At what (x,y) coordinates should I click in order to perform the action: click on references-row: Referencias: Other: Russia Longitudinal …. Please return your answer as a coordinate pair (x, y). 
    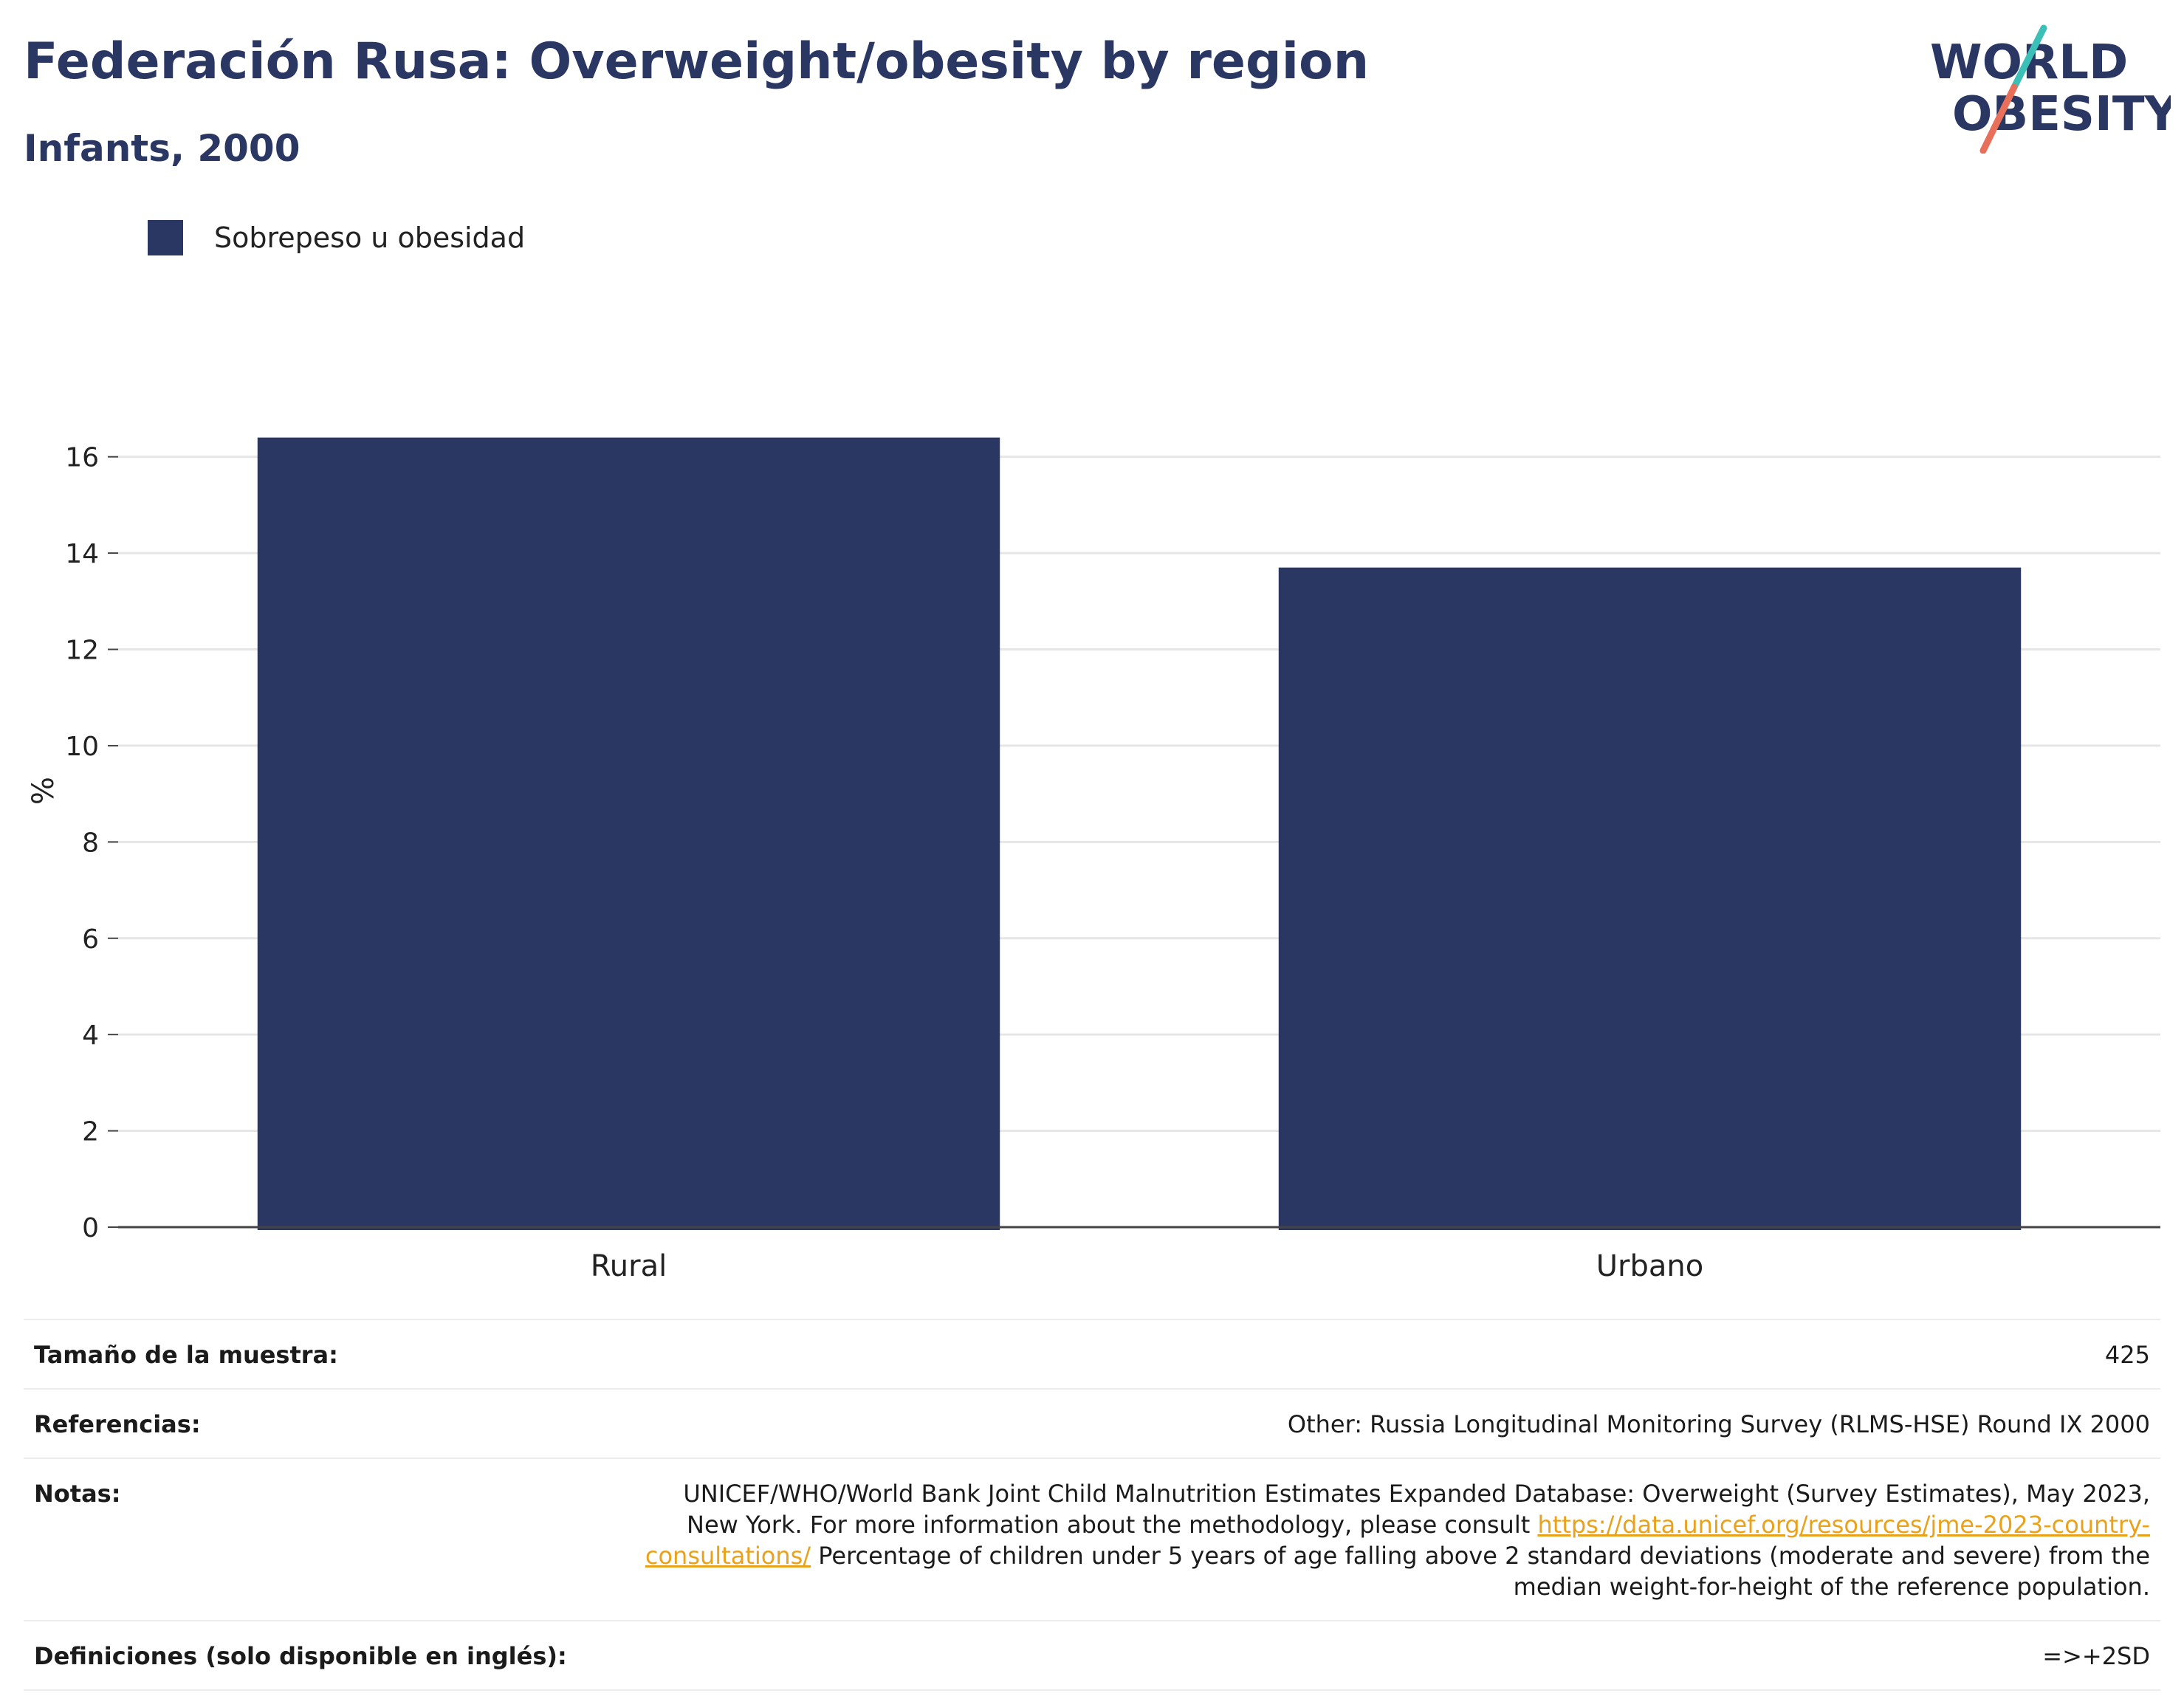
    Looking at the image, I should click on (1092, 1423).